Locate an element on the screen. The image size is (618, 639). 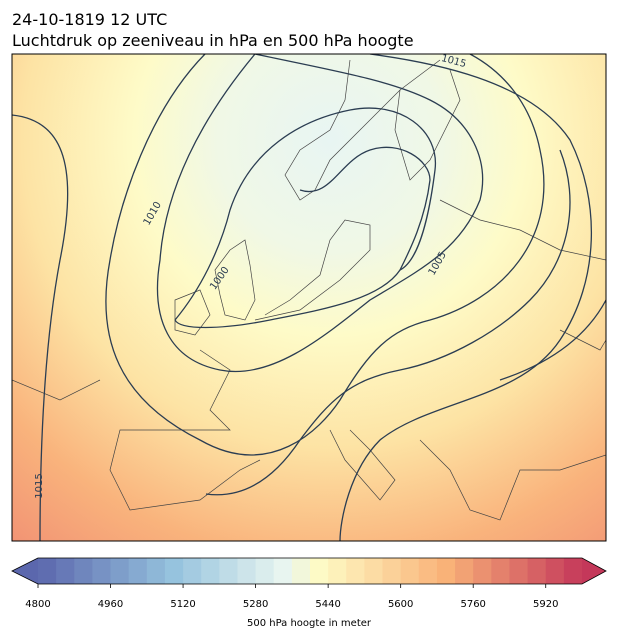
colorbar-tick-label: 4960 is located at coordinates (110, 604).